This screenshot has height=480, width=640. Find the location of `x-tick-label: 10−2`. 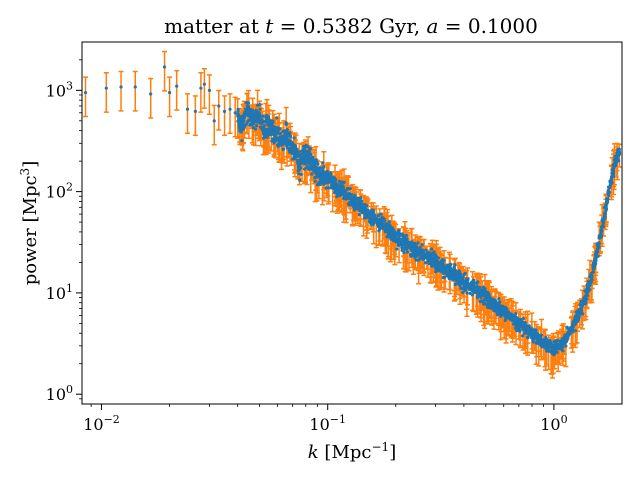

x-tick-label: 10−2 is located at coordinates (101, 423).